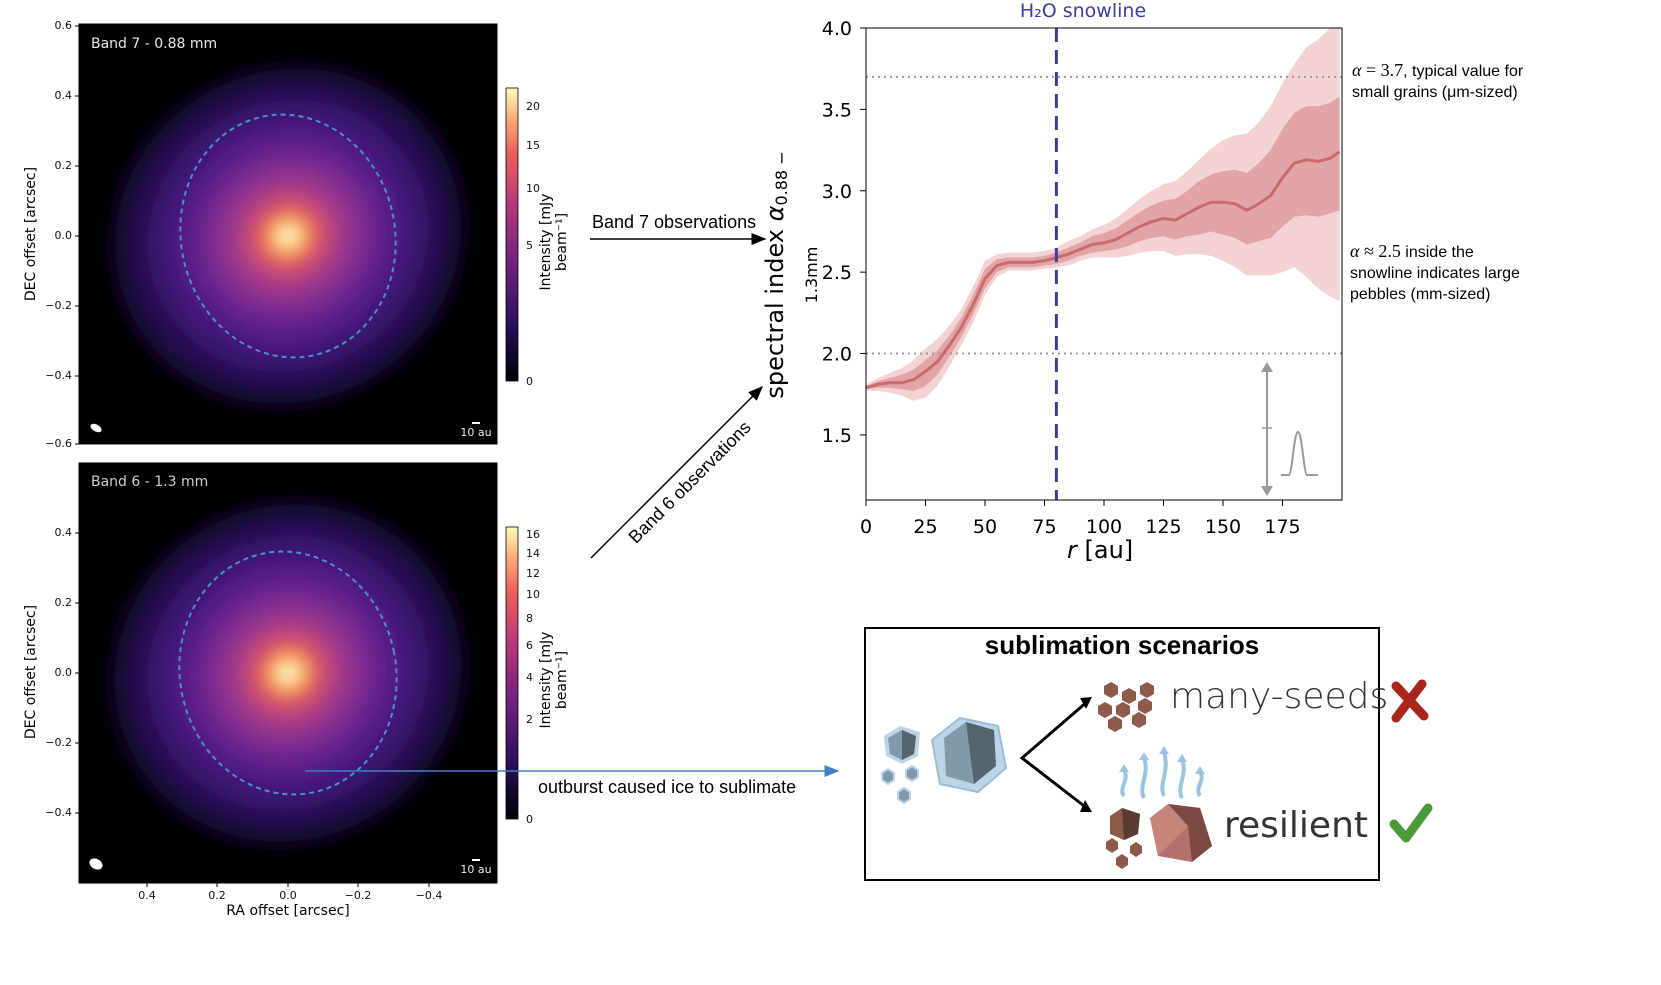  I want to click on band6-cbar-tick: 14, so click(533, 553).